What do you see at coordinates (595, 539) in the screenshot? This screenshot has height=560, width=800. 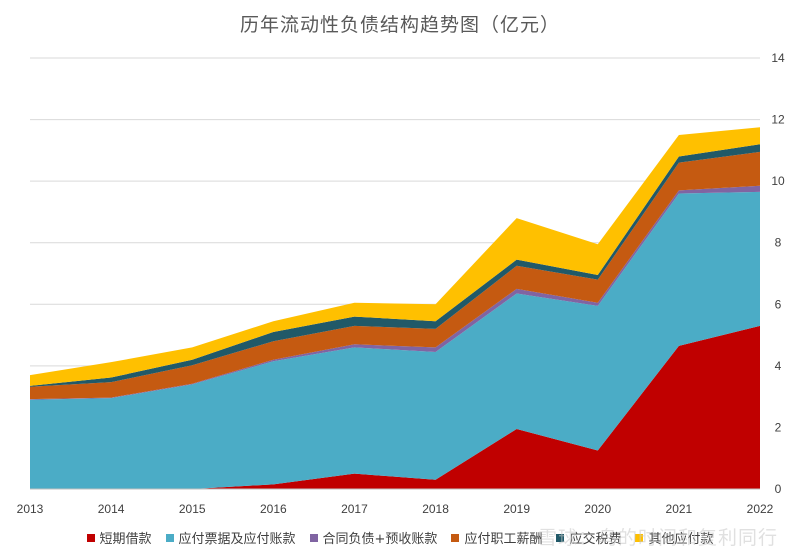 I see `legend-label: 应交税费` at bounding box center [595, 539].